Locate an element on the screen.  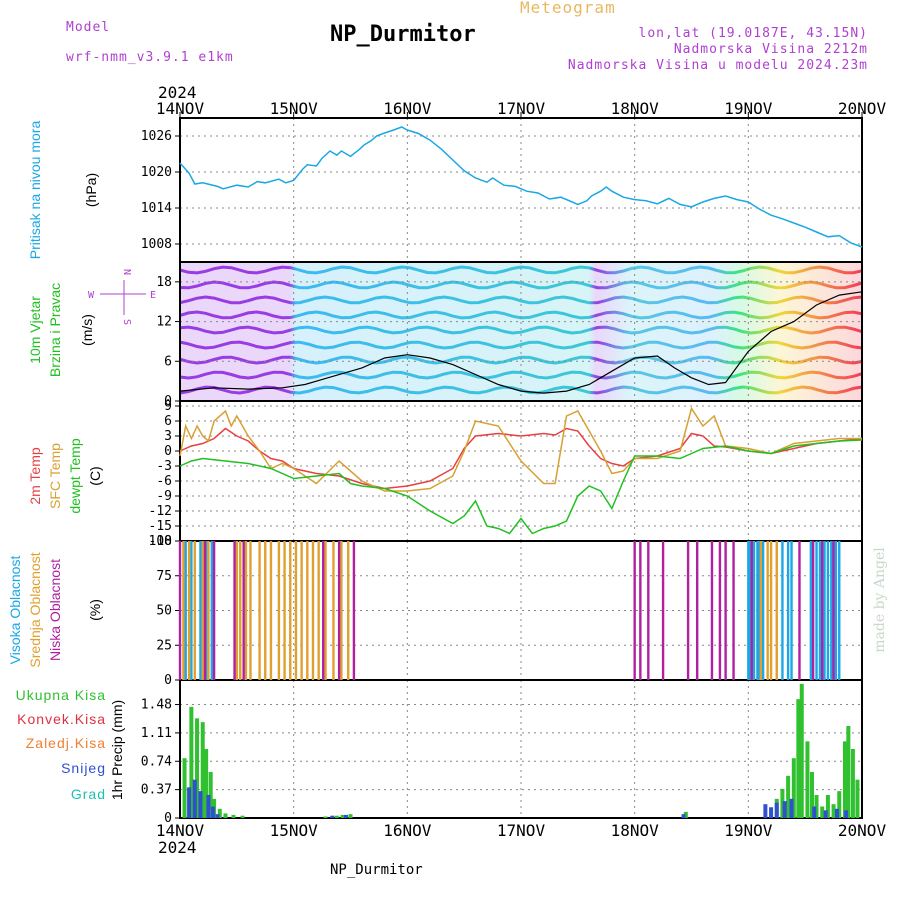
y-tick-label: 1008 is located at coordinates (156, 244).